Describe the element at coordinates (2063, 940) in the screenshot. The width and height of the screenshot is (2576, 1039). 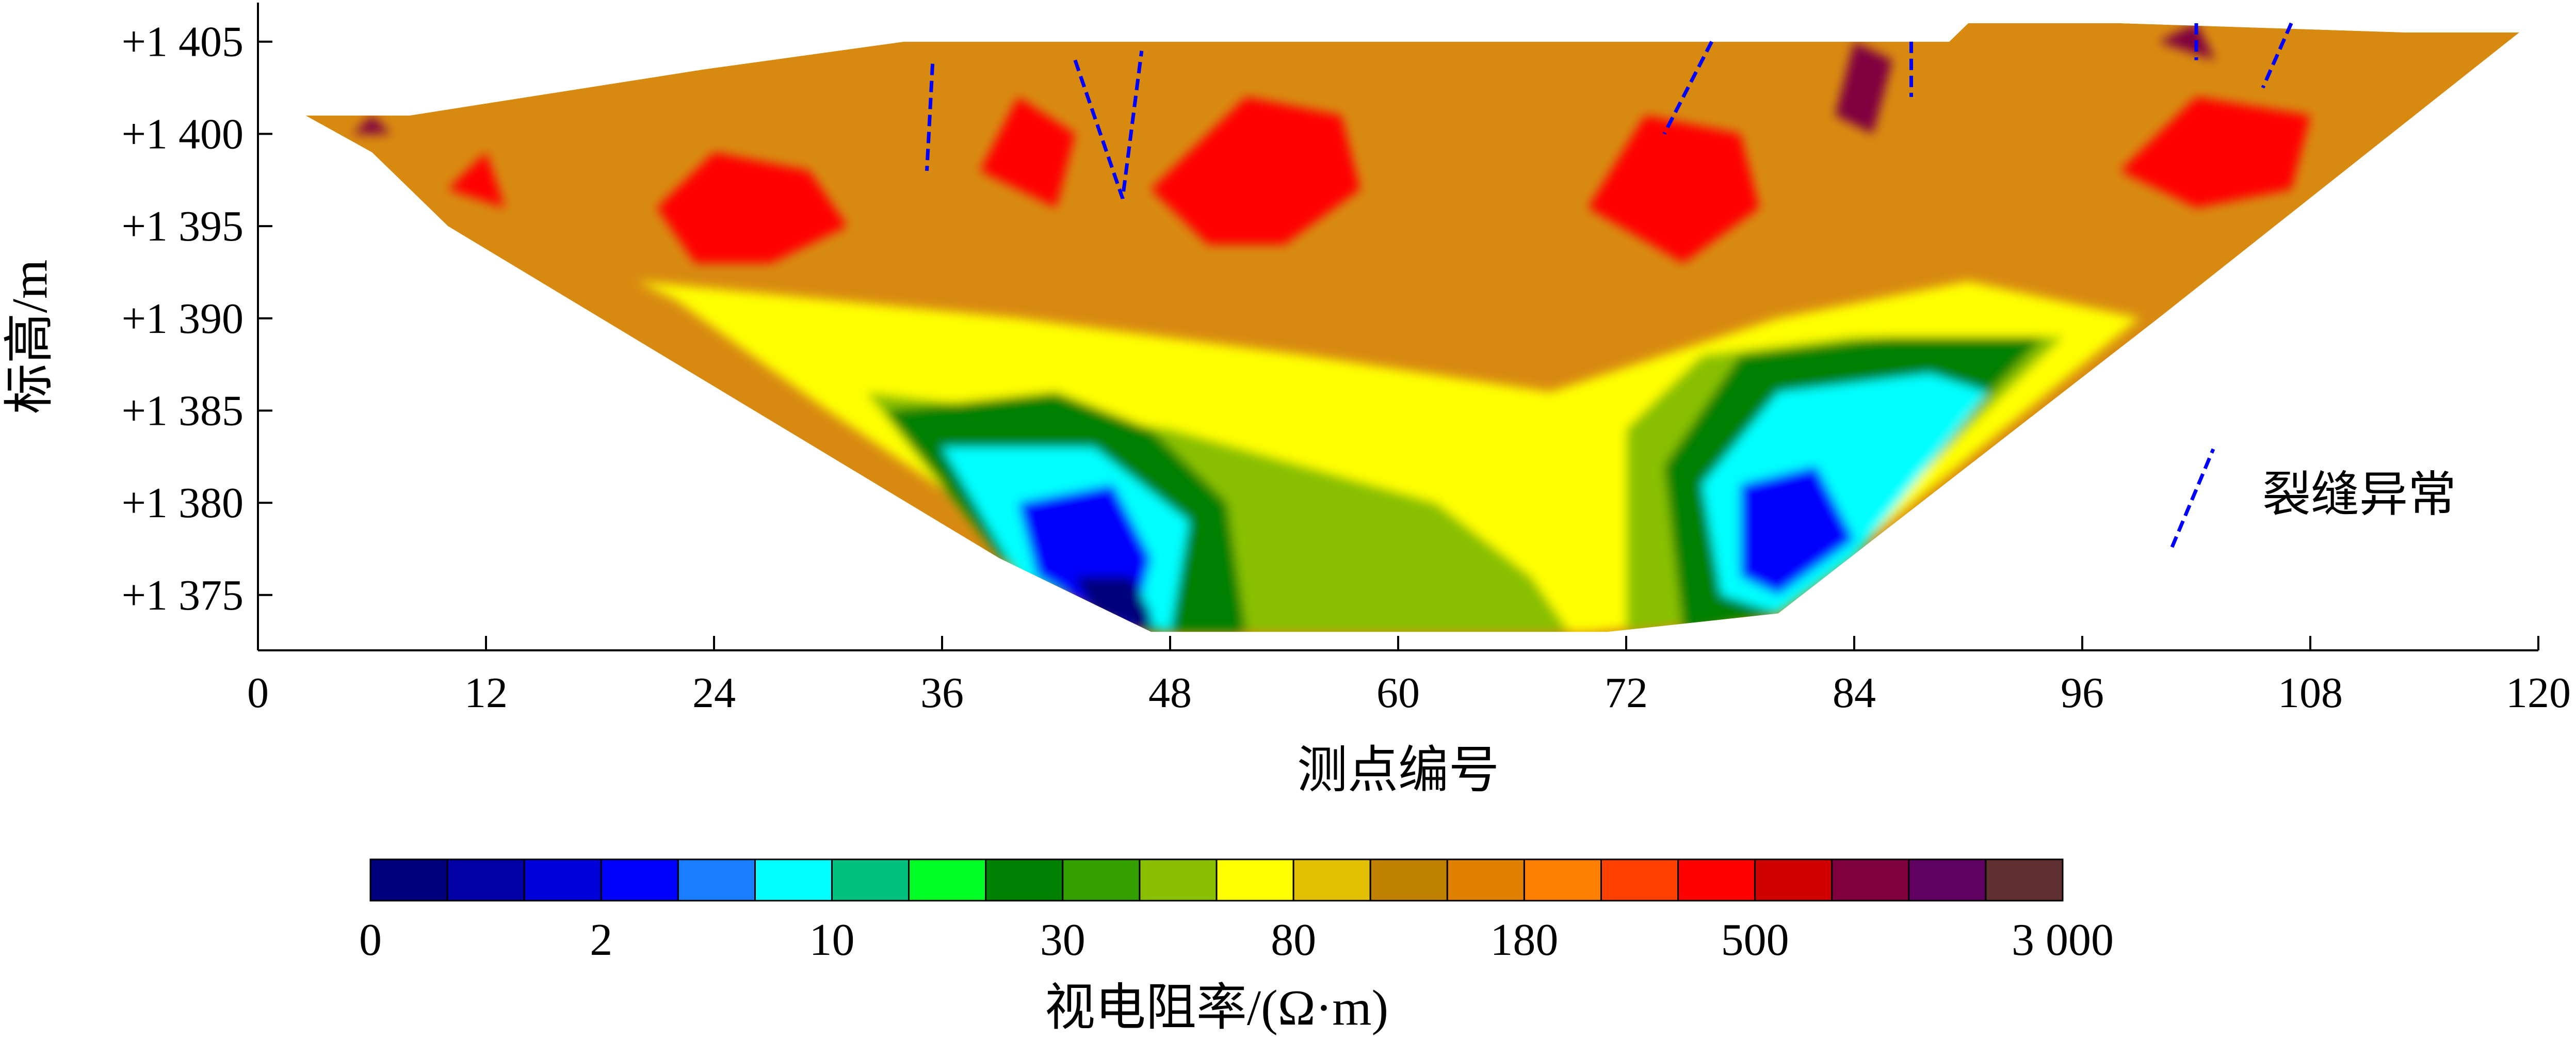
I see `colorbar-tick-label: 3 000` at that location.